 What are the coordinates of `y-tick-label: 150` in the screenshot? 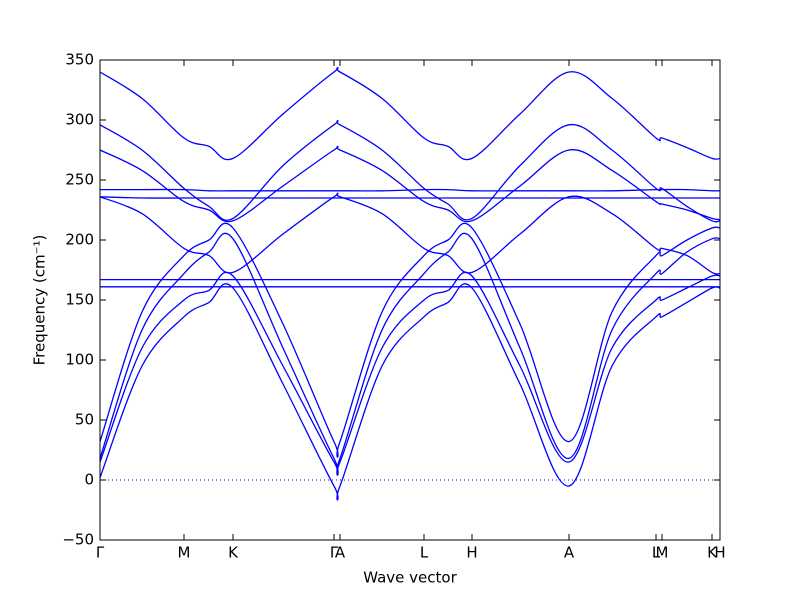 It's located at (79, 300).